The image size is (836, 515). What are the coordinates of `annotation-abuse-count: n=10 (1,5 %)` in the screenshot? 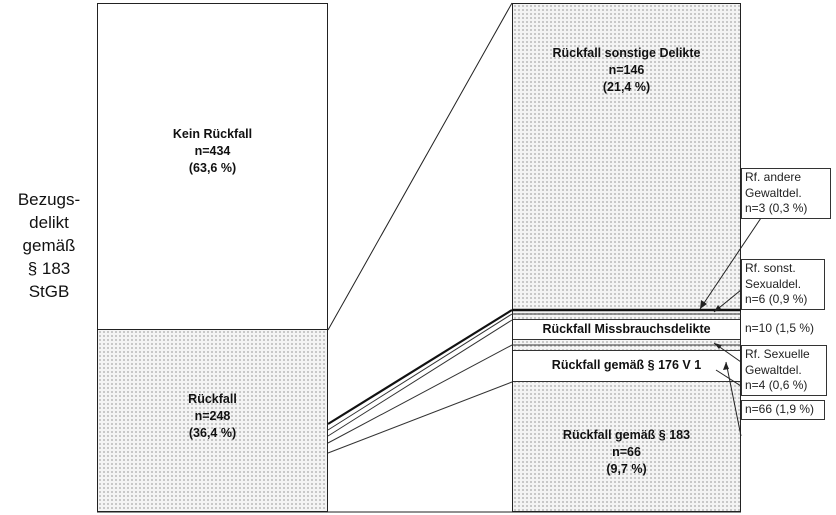 It's located at (779, 329).